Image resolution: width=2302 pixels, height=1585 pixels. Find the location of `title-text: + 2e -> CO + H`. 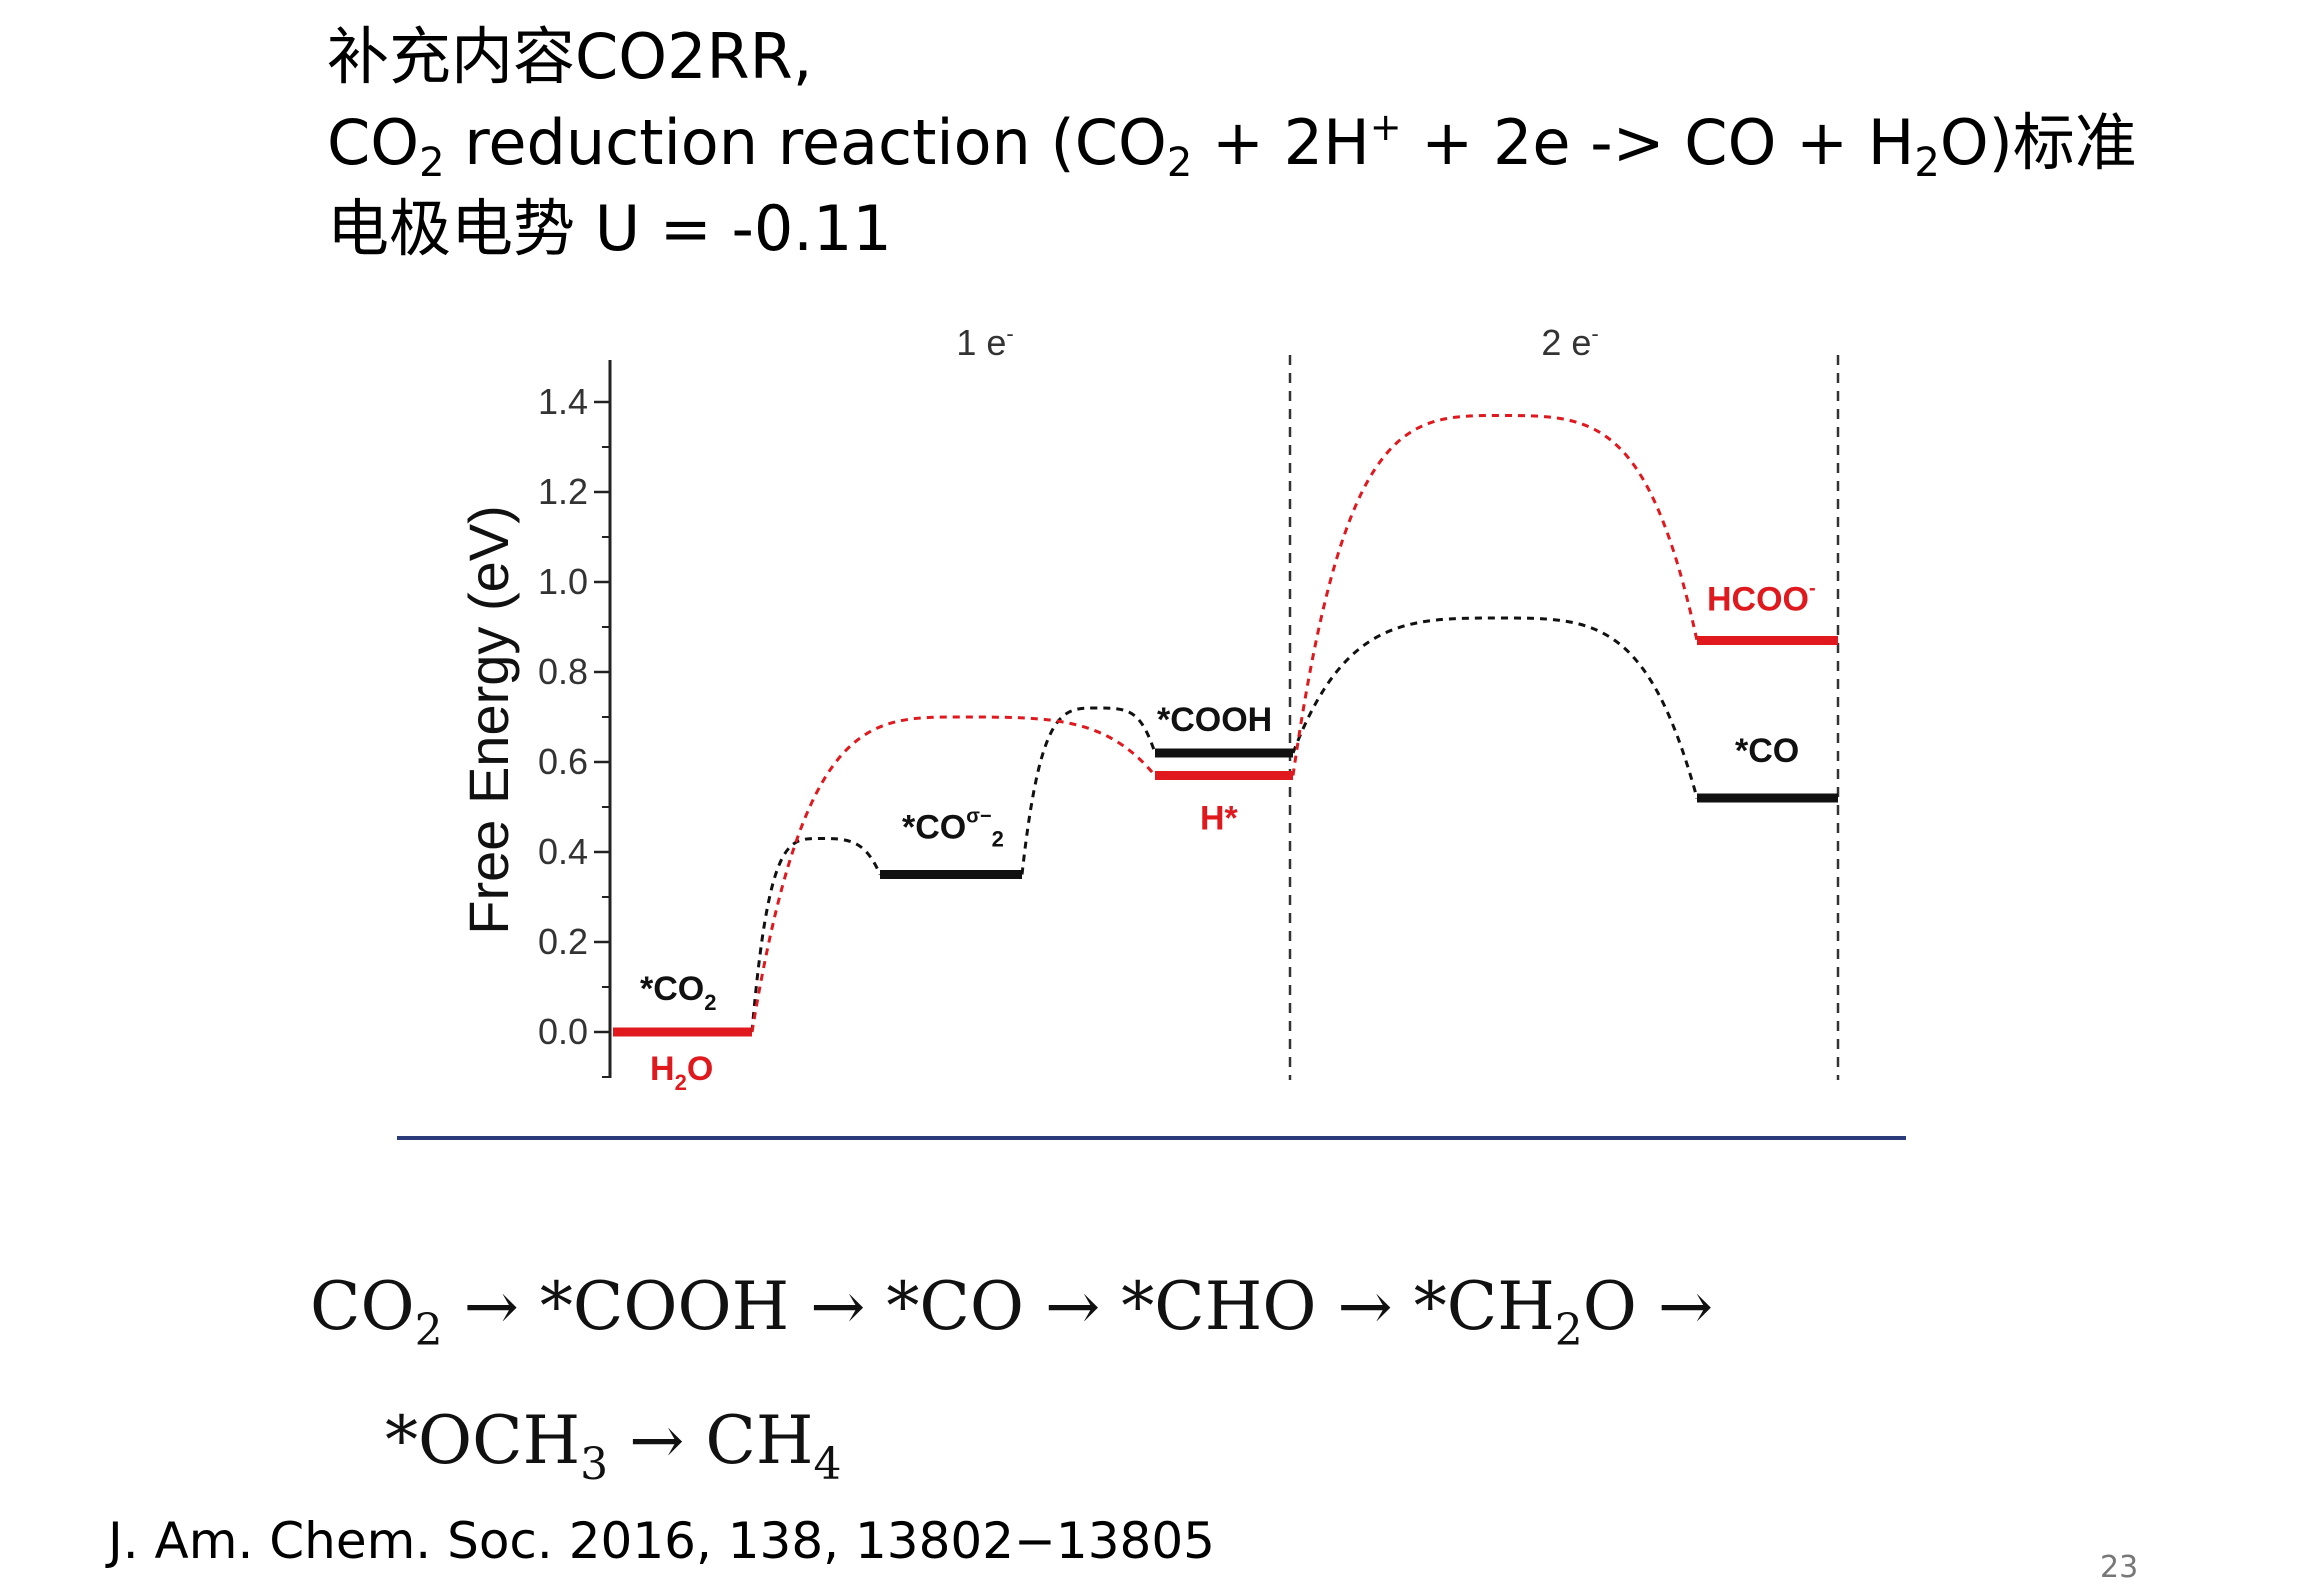

title-text: + 2e -> CO + H is located at coordinates (1658, 142).